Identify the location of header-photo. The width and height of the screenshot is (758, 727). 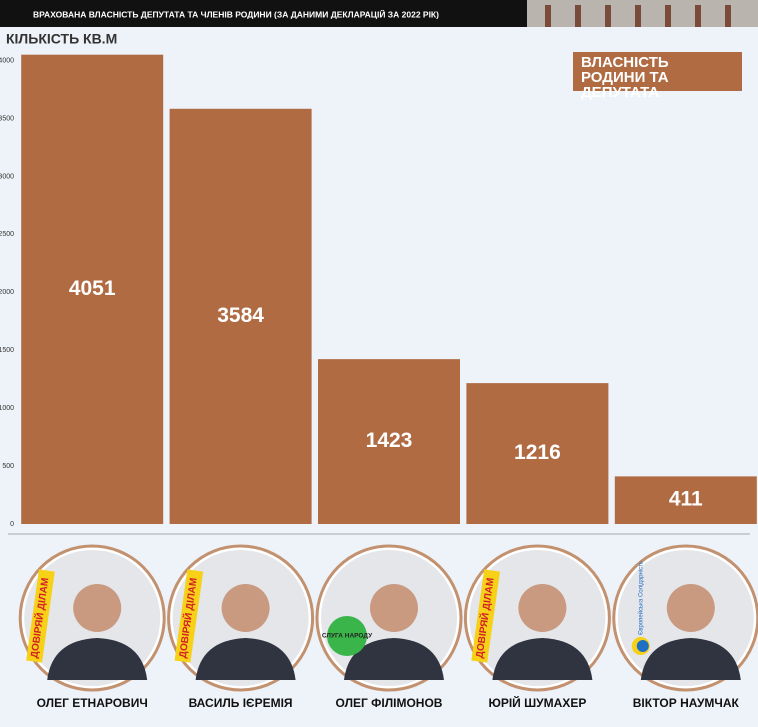
(642, 13).